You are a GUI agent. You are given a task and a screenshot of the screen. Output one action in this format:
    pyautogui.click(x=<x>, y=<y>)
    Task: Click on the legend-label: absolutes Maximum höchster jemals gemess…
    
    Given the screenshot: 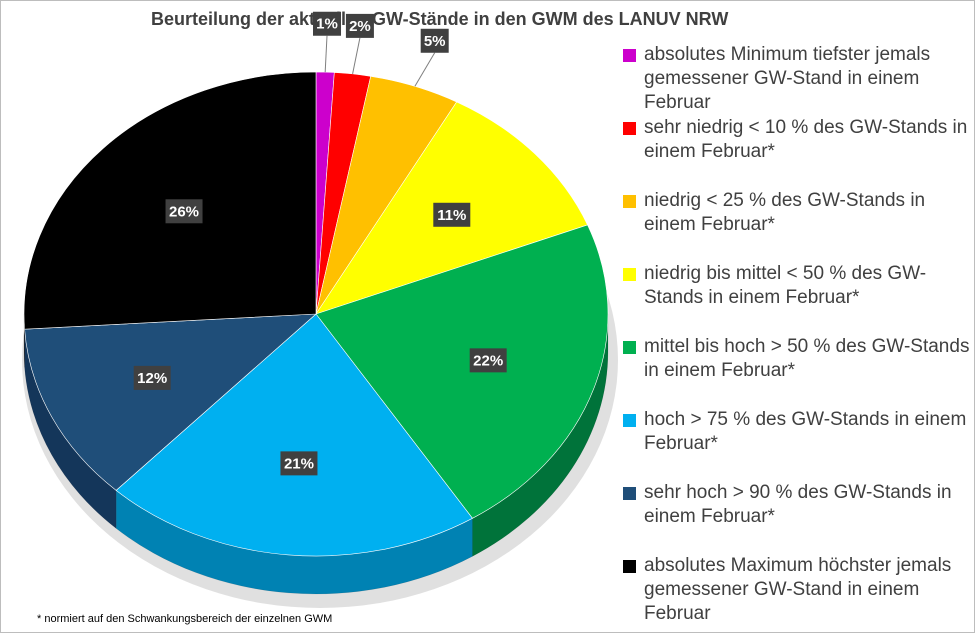 What is the action you would take?
    pyautogui.click(x=798, y=589)
    